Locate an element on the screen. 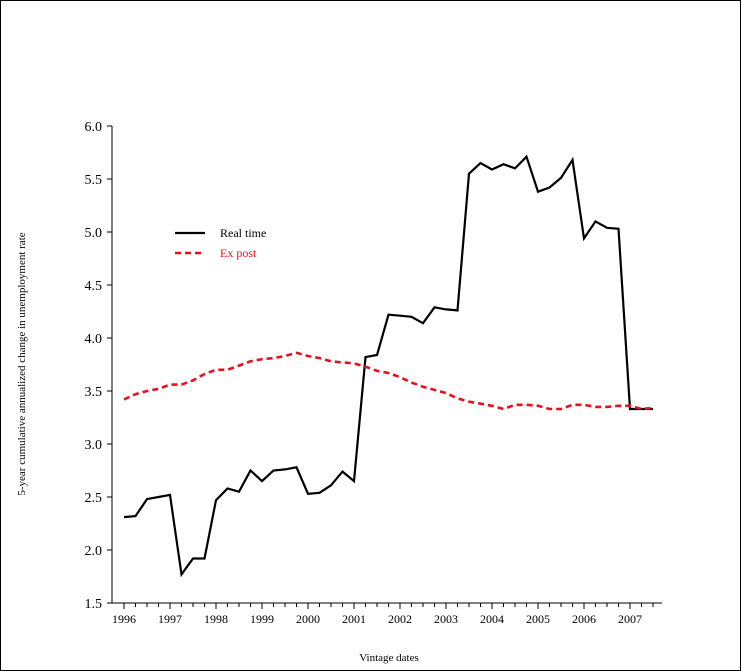 Image resolution: width=741 pixels, height=671 pixels. y-tick-label: 5.0 is located at coordinates (94, 233).